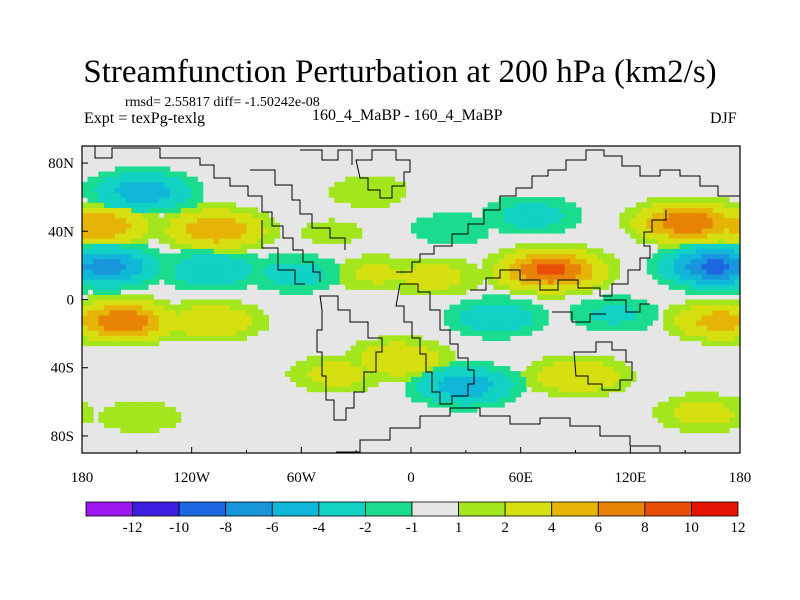 The height and width of the screenshot is (600, 800). Describe the element at coordinates (575, 509) in the screenshot. I see `colorbar-swatch` at that location.